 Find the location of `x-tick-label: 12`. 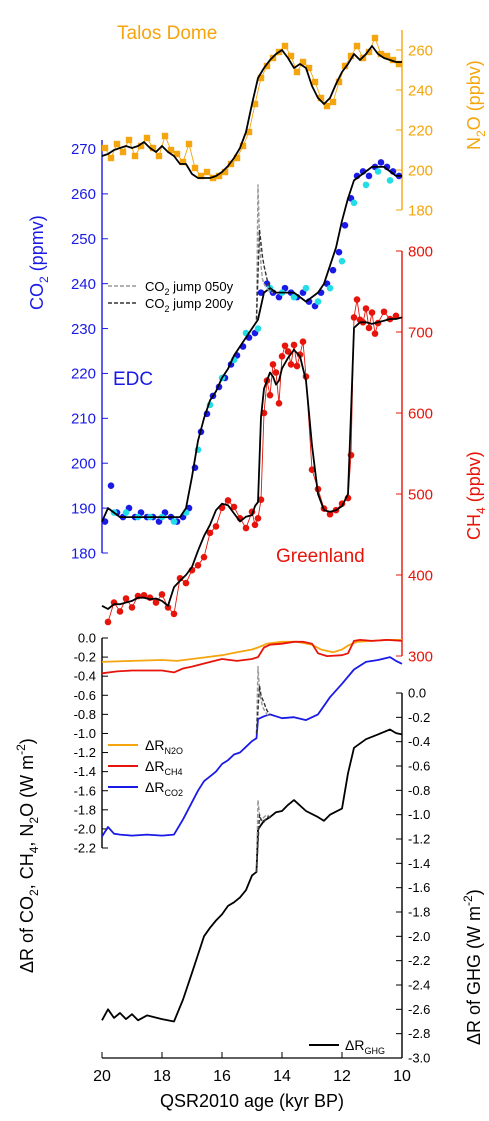

x-tick-label: 12 is located at coordinates (342, 1076).